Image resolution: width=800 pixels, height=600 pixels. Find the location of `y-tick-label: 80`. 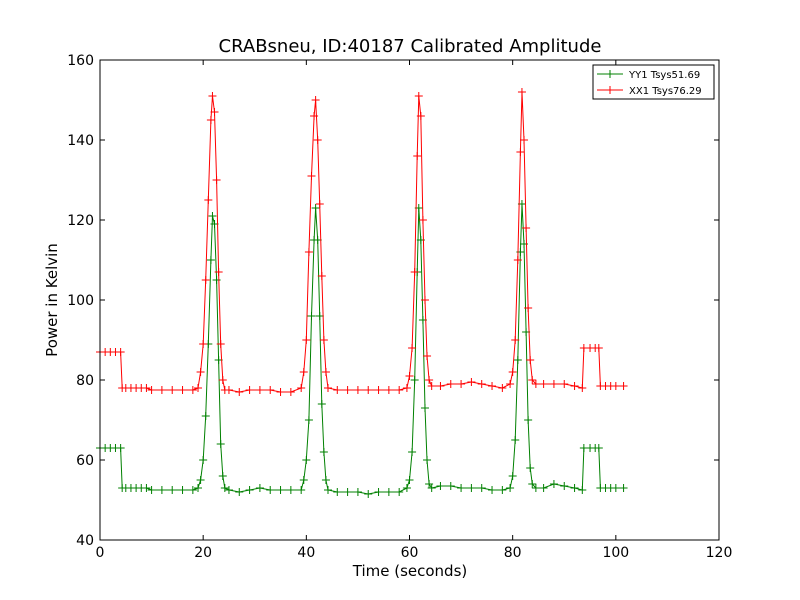

y-tick-label: 80 is located at coordinates (85, 381).